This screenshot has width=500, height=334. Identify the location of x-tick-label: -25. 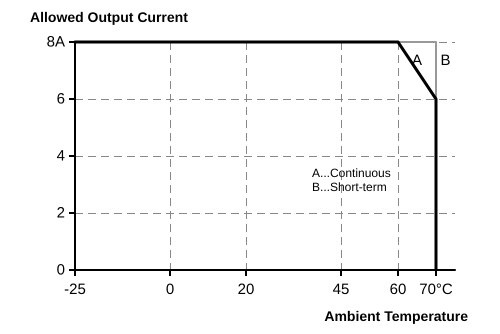
(75, 289).